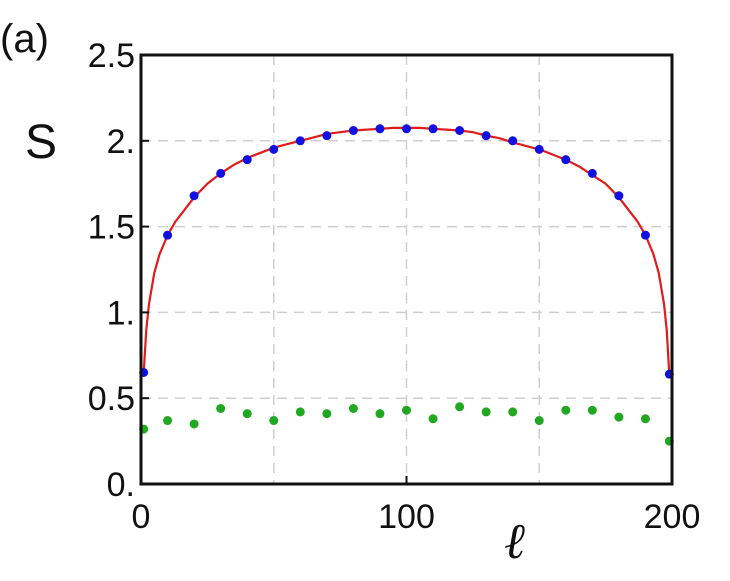 The width and height of the screenshot is (730, 581). What do you see at coordinates (141, 517) in the screenshot?
I see `x-tick-label: 0` at bounding box center [141, 517].